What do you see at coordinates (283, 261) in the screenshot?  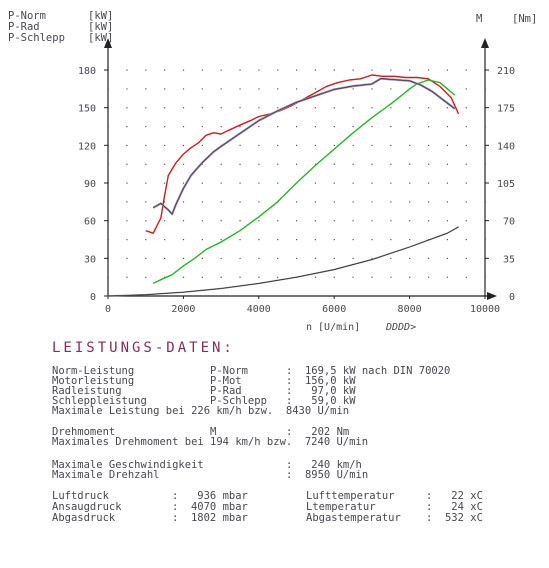 I see `series-p-schlepp` at bounding box center [283, 261].